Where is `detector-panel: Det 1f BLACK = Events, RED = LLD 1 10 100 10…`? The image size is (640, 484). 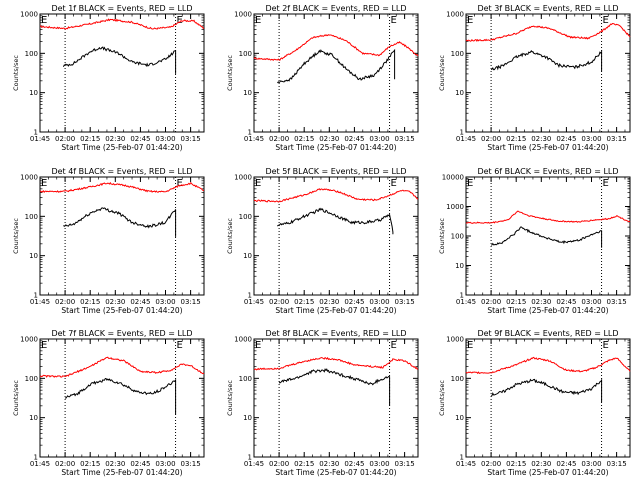
detector-panel: Det 1f BLACK = Events, RED = LLD 1 10 100 10… is located at coordinates (108, 78).